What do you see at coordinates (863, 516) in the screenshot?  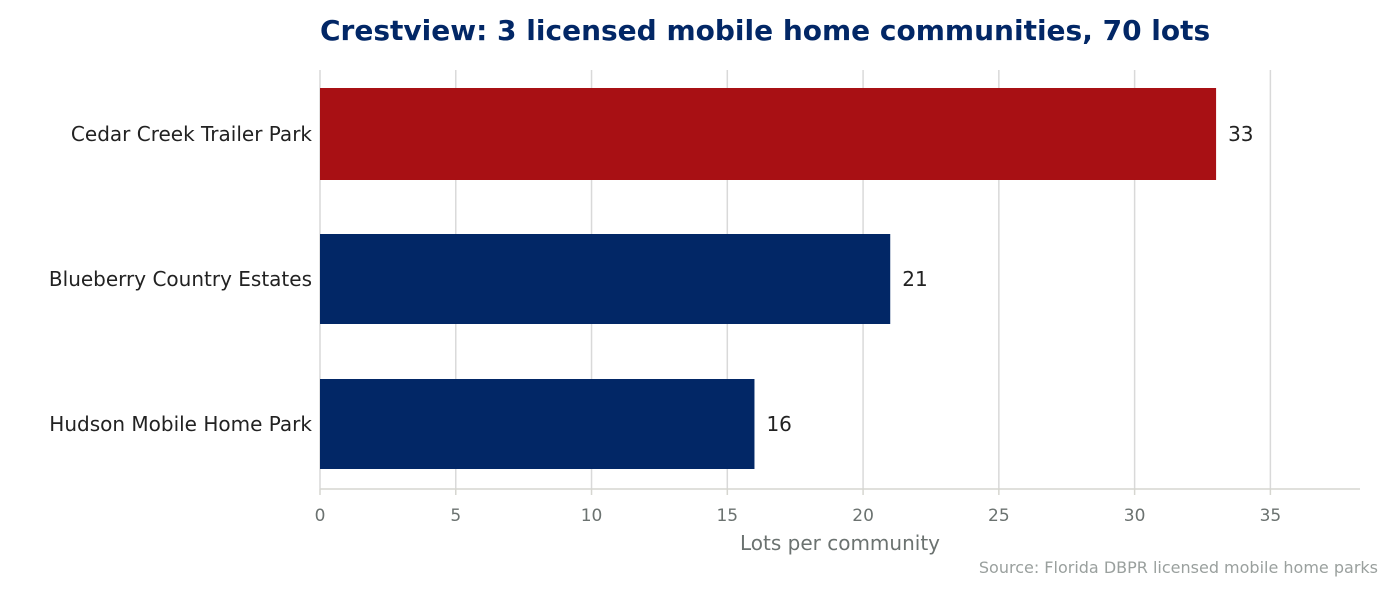 I see `tick-label-20: 20` at bounding box center [863, 516].